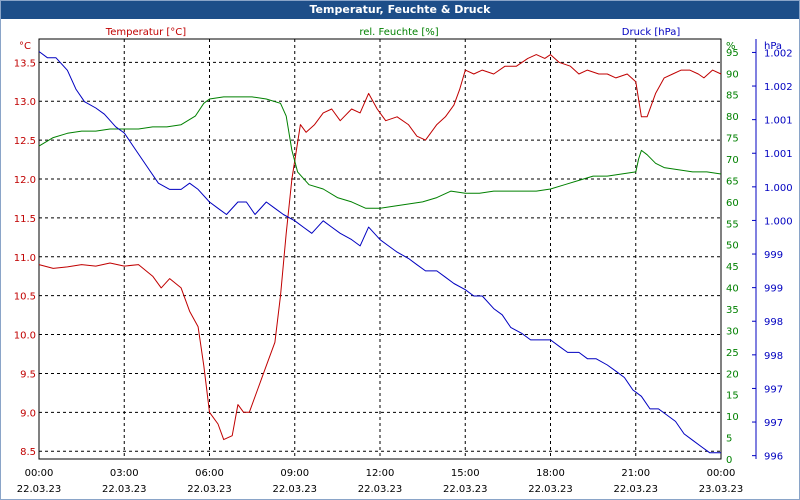 This screenshot has height=500, width=800. What do you see at coordinates (28, 374) in the screenshot?
I see `temperature-tick-label: 9.5` at bounding box center [28, 374].